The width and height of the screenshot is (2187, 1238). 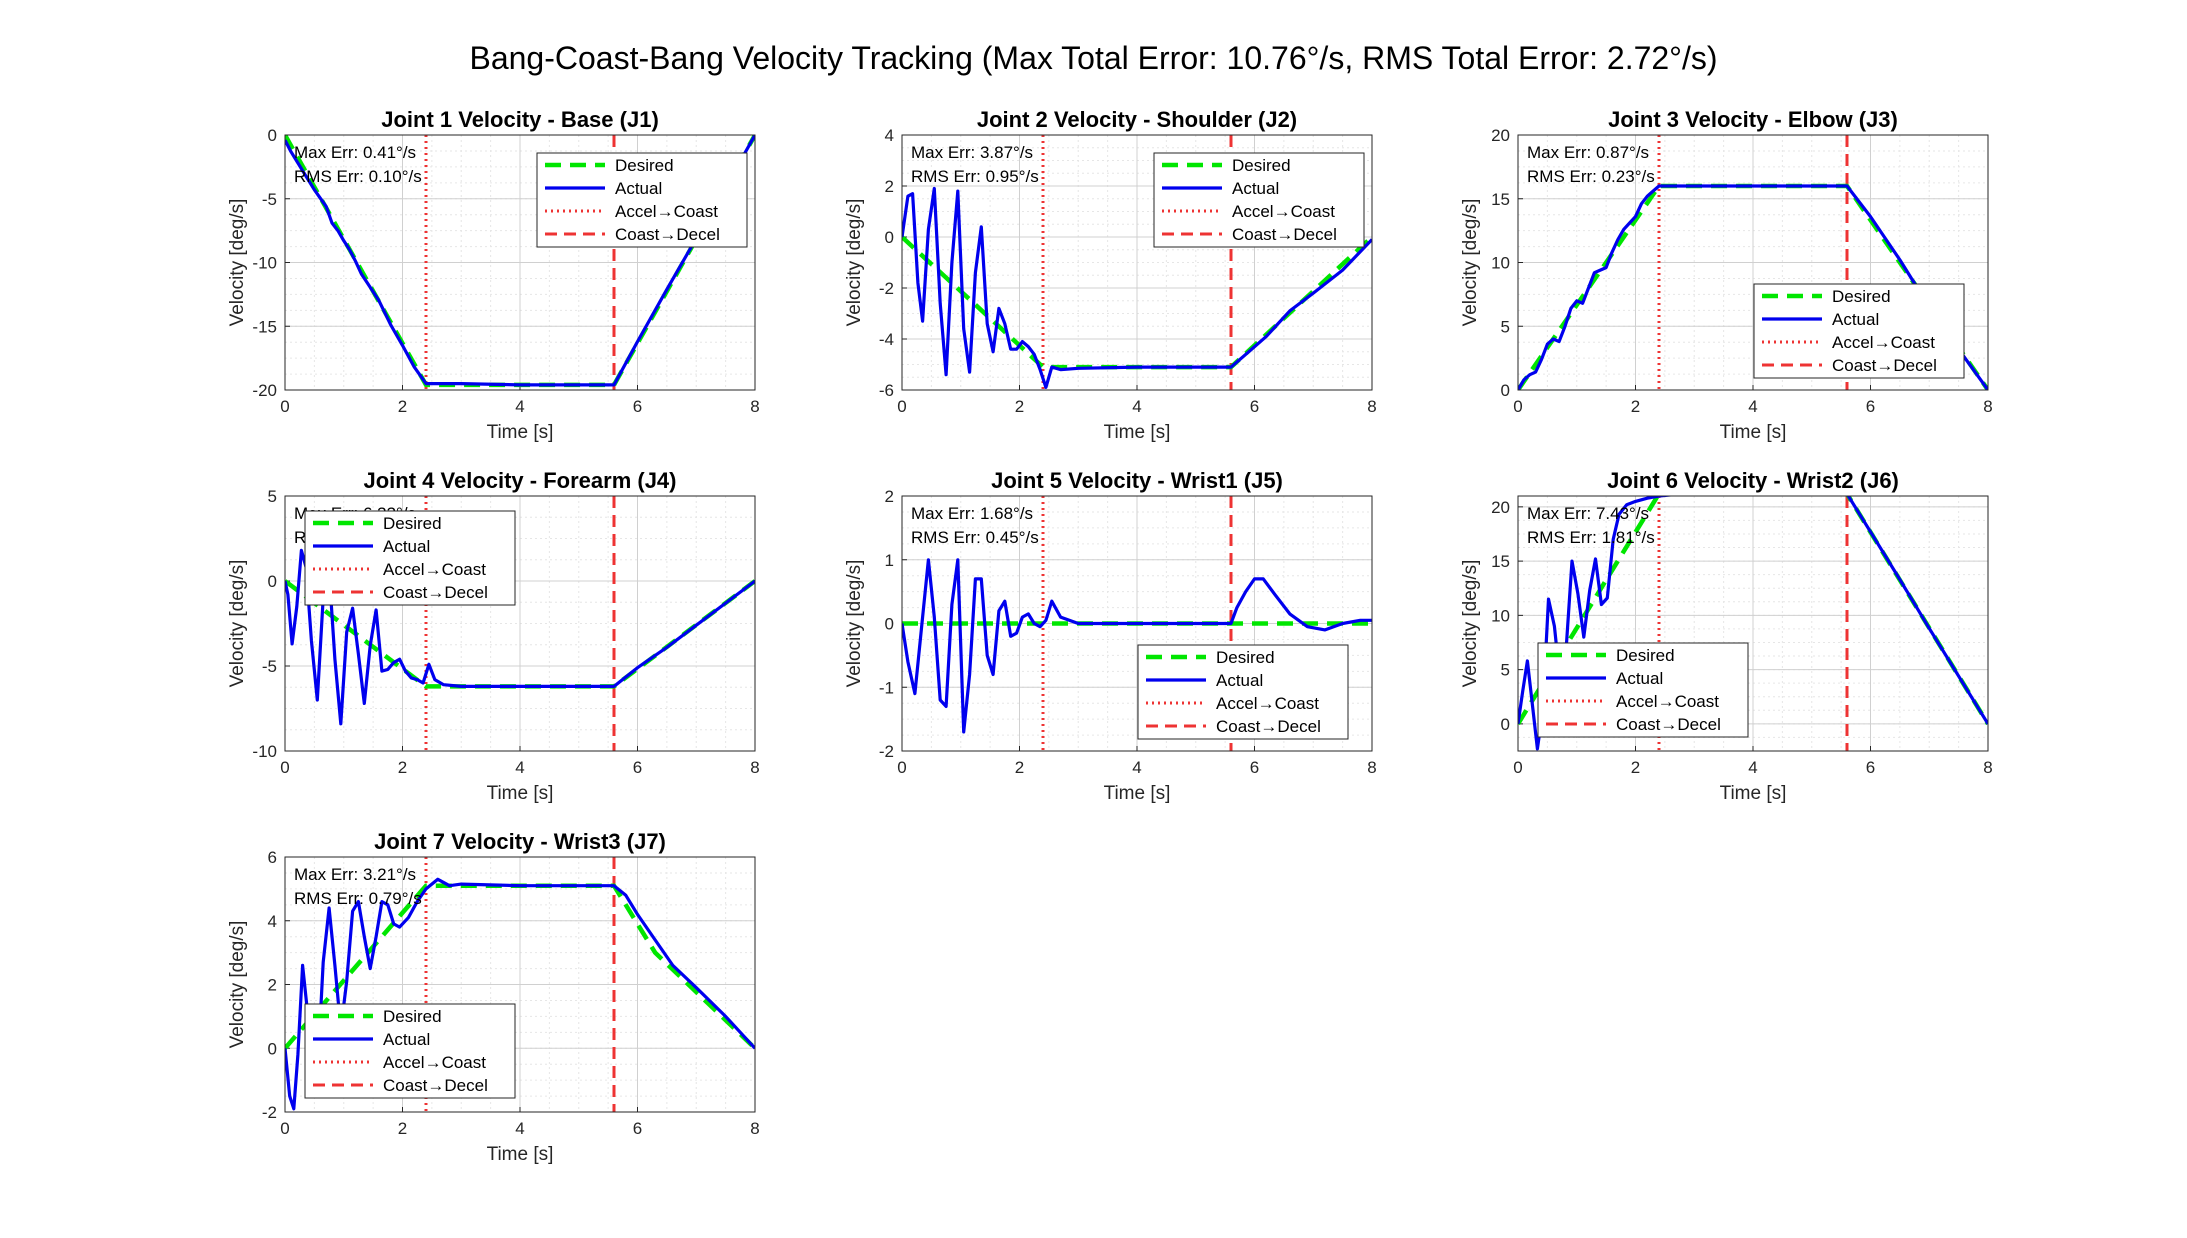 I want to click on y-tick-label: 1, so click(x=889, y=560).